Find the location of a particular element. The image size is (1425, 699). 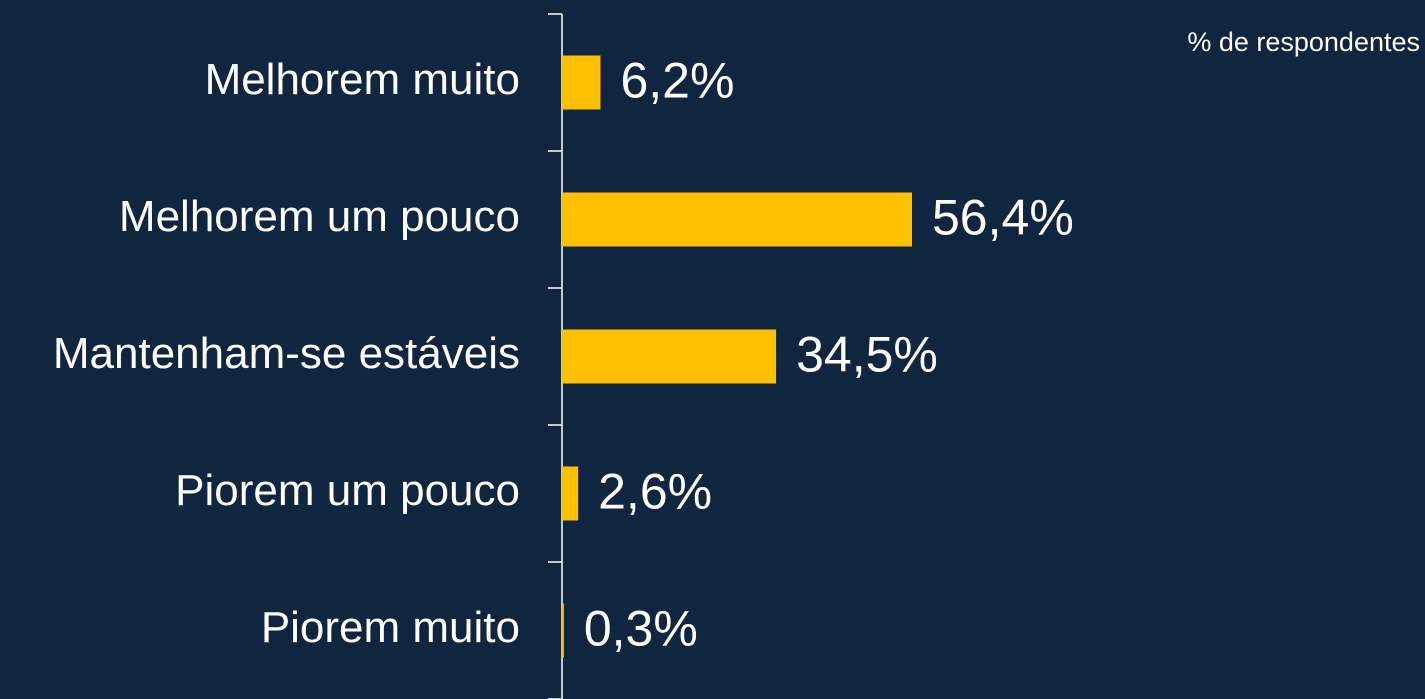

category-label: Melhorem muito is located at coordinates (362, 79).